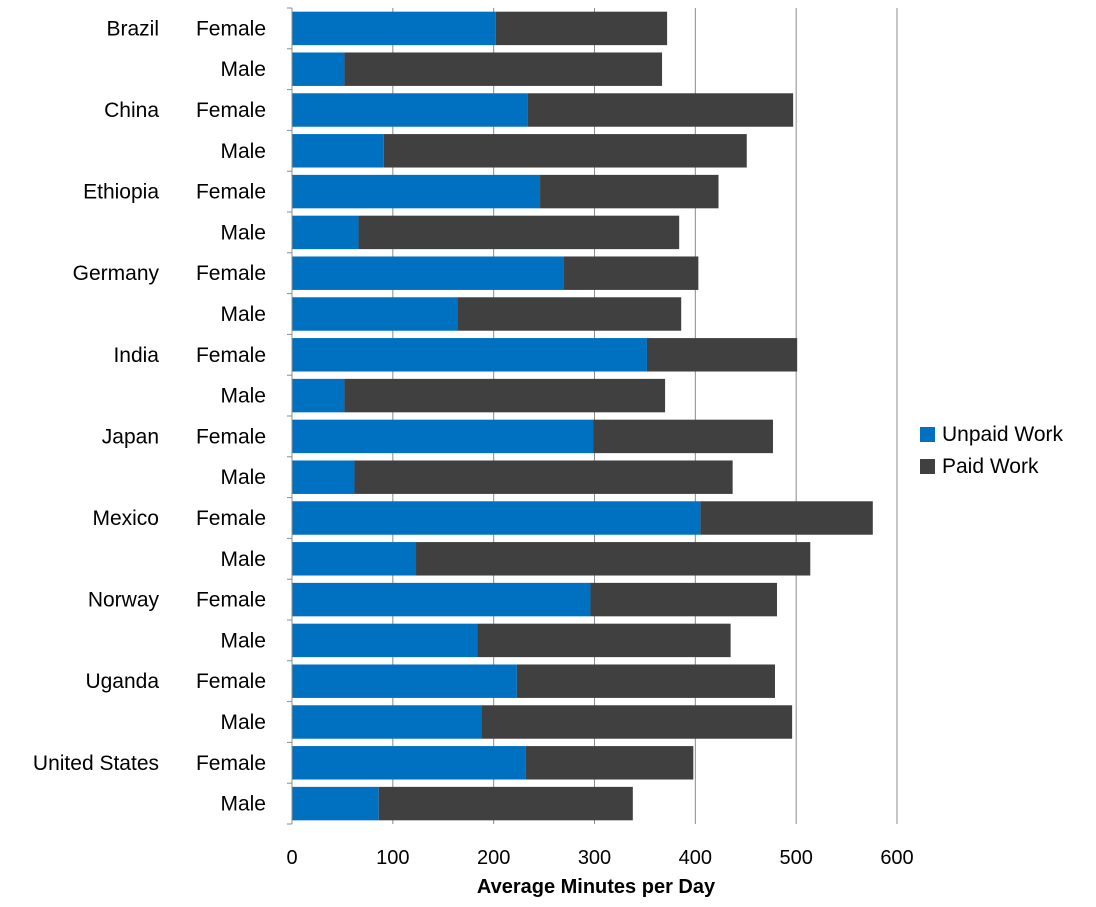  Describe the element at coordinates (116, 273) in the screenshot. I see `country-label-germany: Germany` at that location.